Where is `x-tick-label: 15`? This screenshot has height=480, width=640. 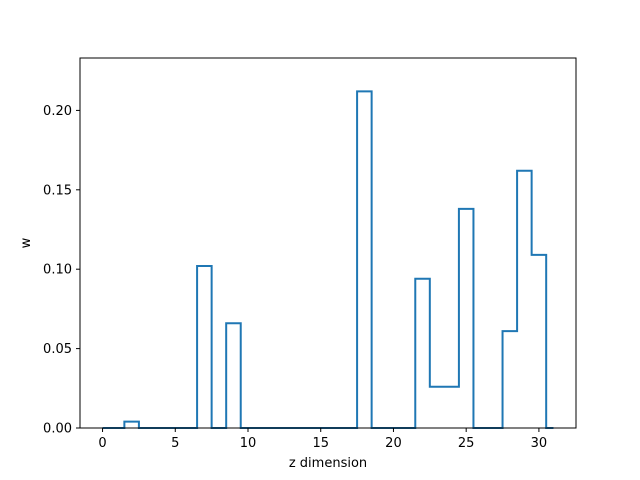
x-tick-label: 15 is located at coordinates (320, 443).